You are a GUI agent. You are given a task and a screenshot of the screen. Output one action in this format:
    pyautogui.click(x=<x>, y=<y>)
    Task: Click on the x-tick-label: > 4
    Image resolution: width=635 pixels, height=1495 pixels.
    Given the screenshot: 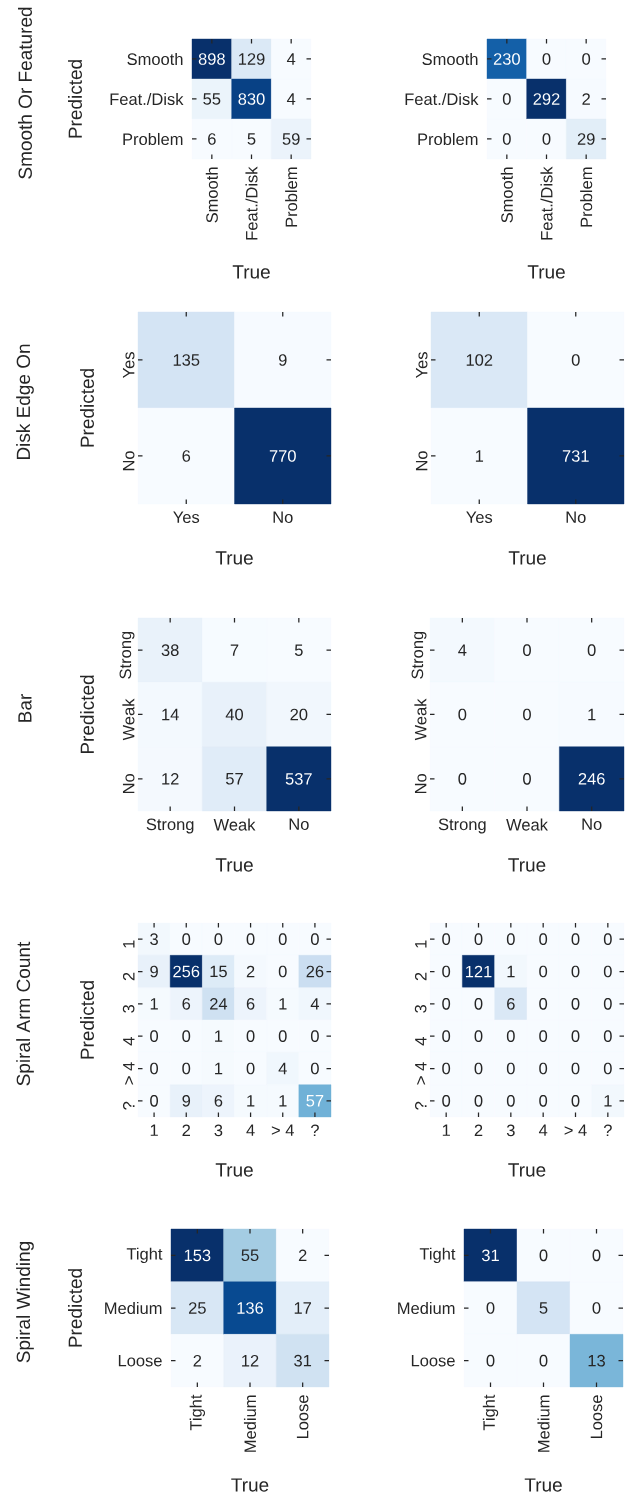 What is the action you would take?
    pyautogui.click(x=575, y=1130)
    